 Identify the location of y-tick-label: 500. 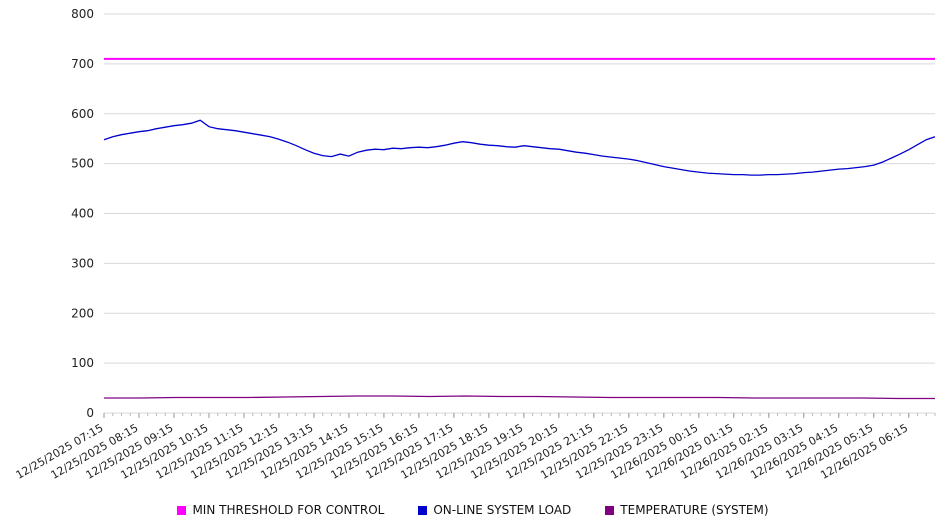
(82, 164).